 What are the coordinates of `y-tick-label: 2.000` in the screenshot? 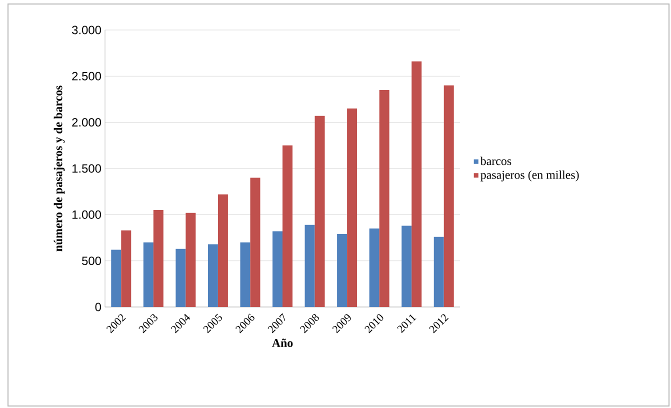 It's located at (87, 122).